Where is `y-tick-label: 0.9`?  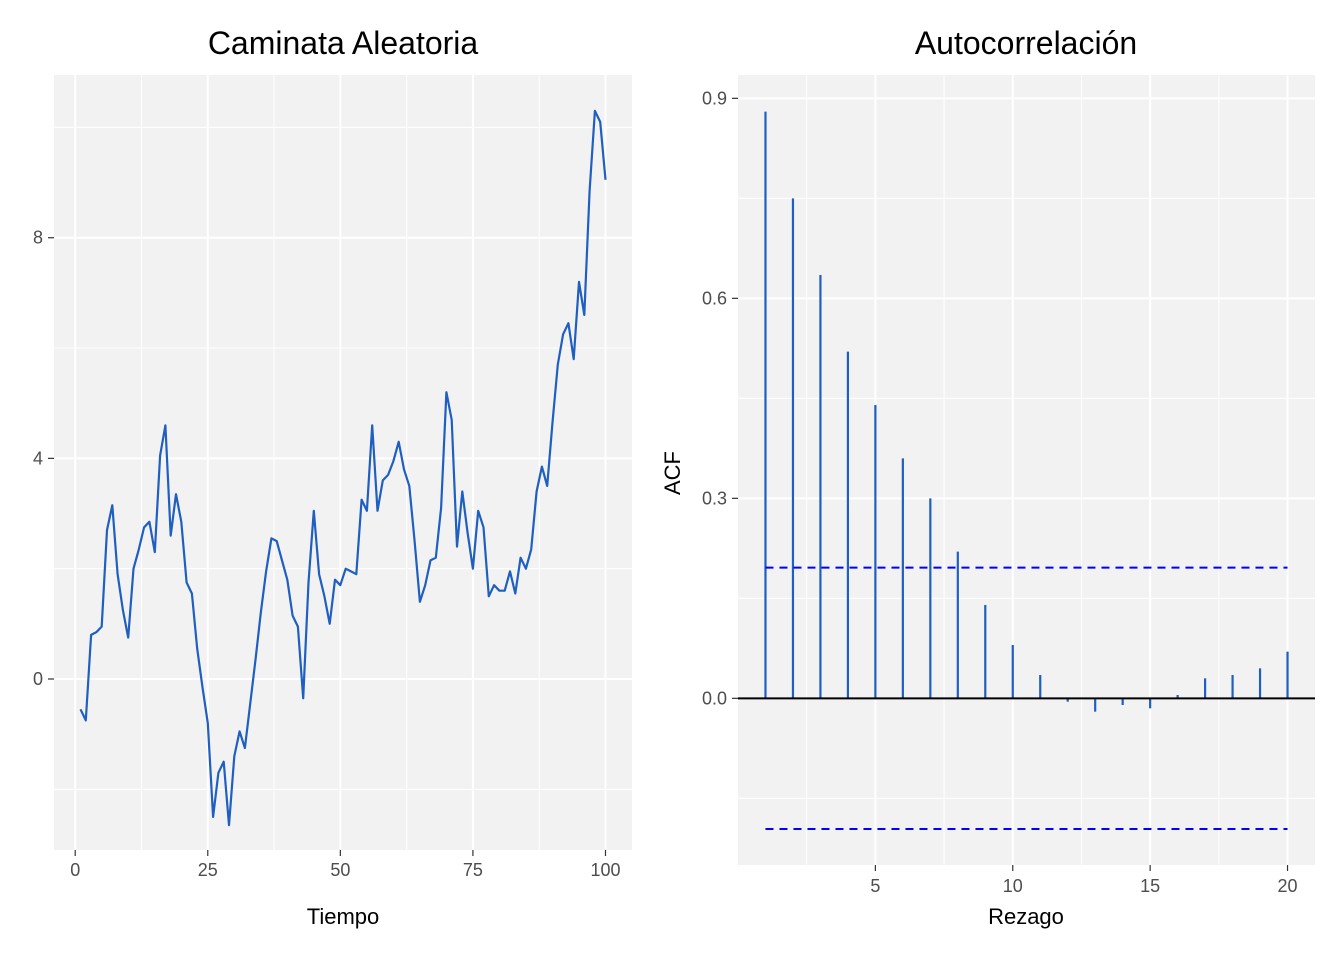
y-tick-label: 0.9 is located at coordinates (714, 98).